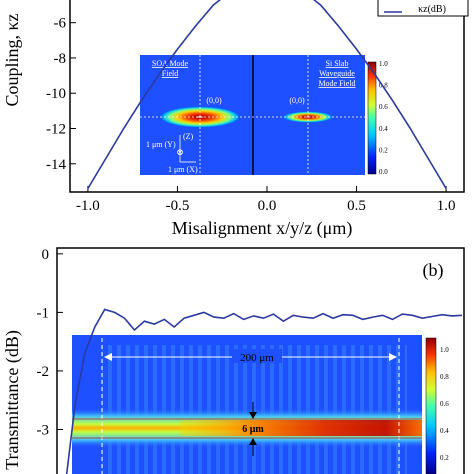 Image resolution: width=474 pixels, height=474 pixels. I want to click on panel-b-ytick-label: -3, so click(43, 430).